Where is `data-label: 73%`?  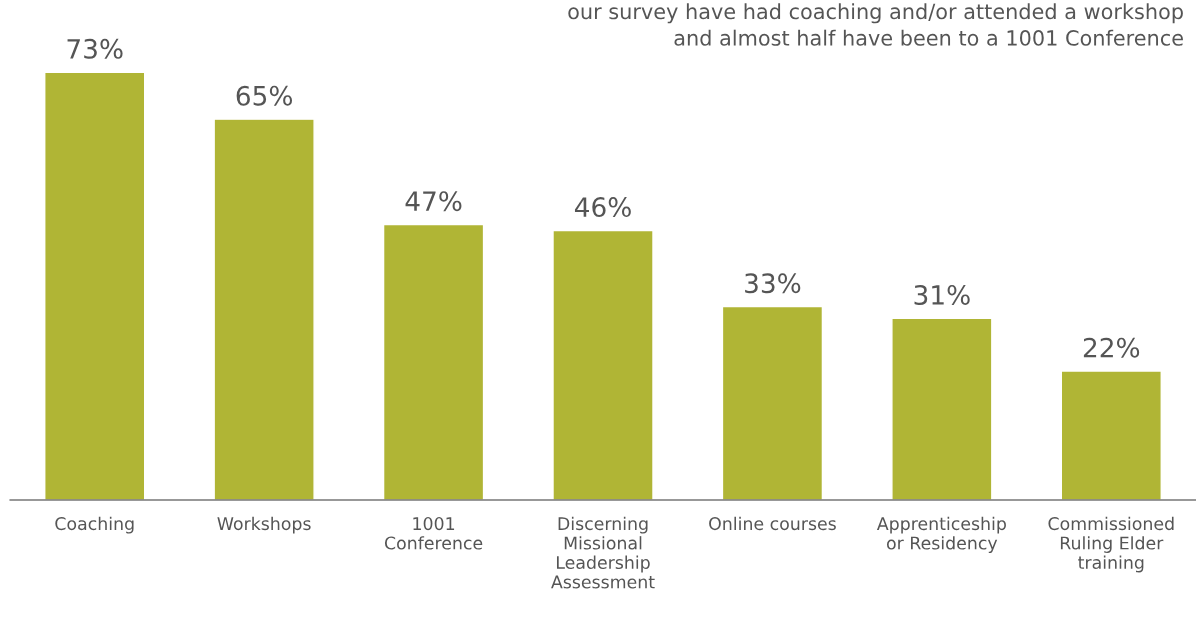 data-label: 73% is located at coordinates (95, 48).